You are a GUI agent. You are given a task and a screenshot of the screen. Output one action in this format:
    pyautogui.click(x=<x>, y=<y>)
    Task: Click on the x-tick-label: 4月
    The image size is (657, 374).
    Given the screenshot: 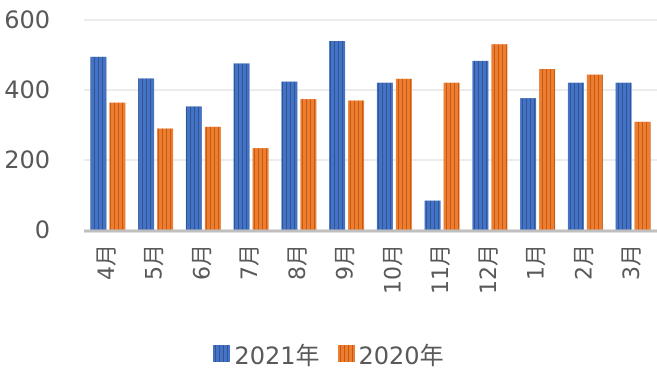 What is the action you would take?
    pyautogui.click(x=107, y=262)
    